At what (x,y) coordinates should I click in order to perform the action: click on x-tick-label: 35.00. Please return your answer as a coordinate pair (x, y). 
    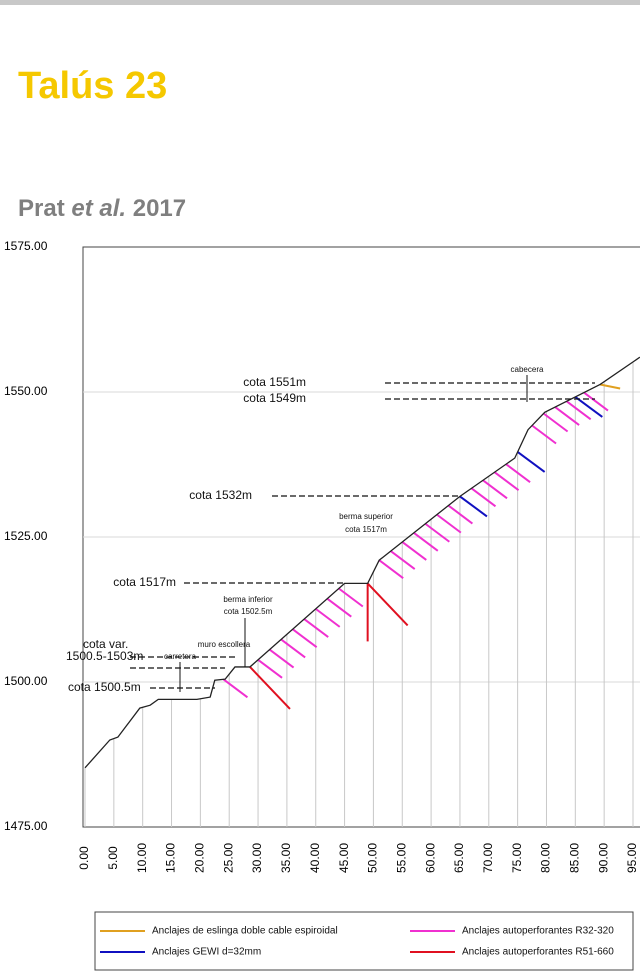
    Looking at the image, I should click on (286, 858).